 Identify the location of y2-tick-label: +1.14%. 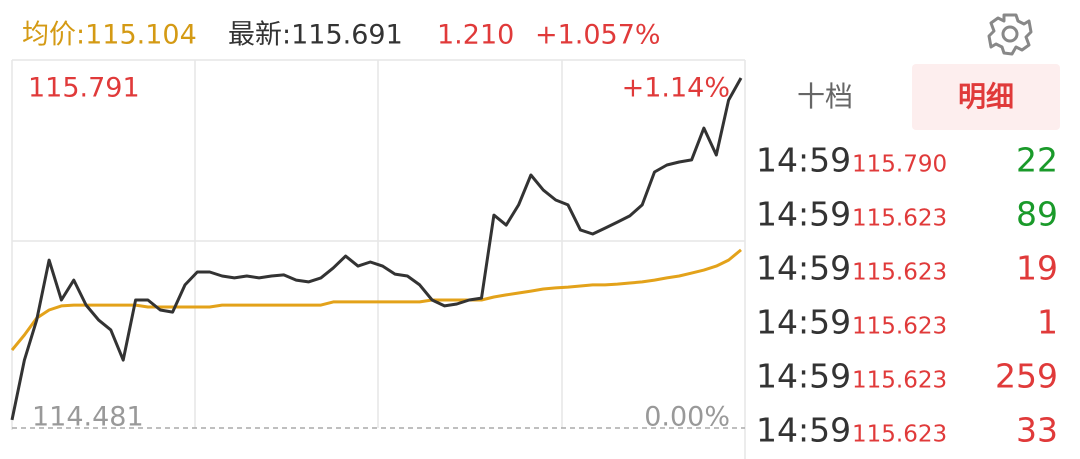
(676, 88).